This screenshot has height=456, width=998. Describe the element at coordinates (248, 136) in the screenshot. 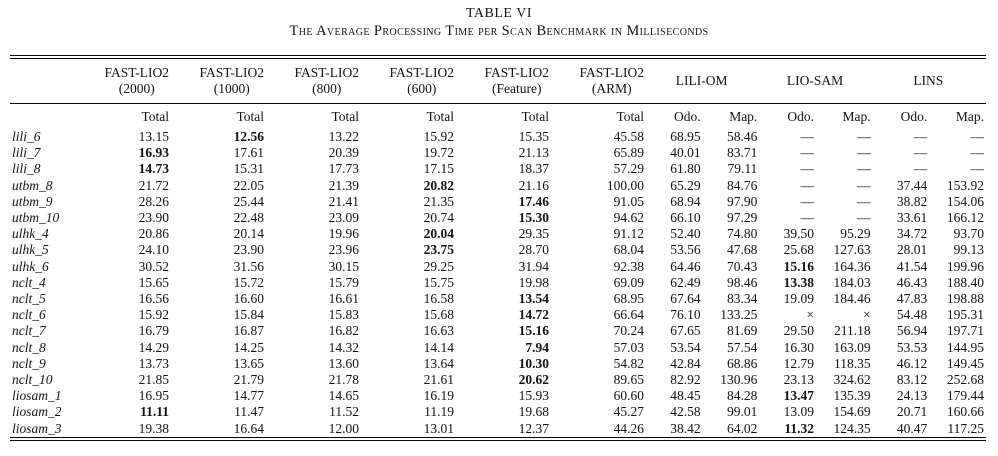

I see `cell: 12.56` at that location.